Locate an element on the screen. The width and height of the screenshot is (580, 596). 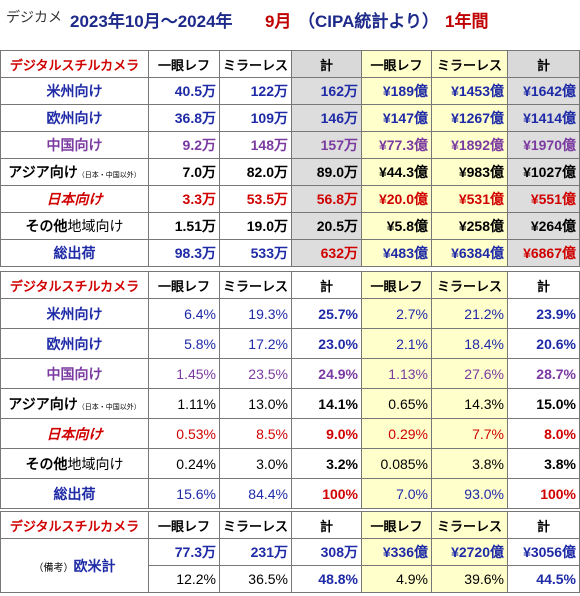
cell: 157万 is located at coordinates (326, 145).